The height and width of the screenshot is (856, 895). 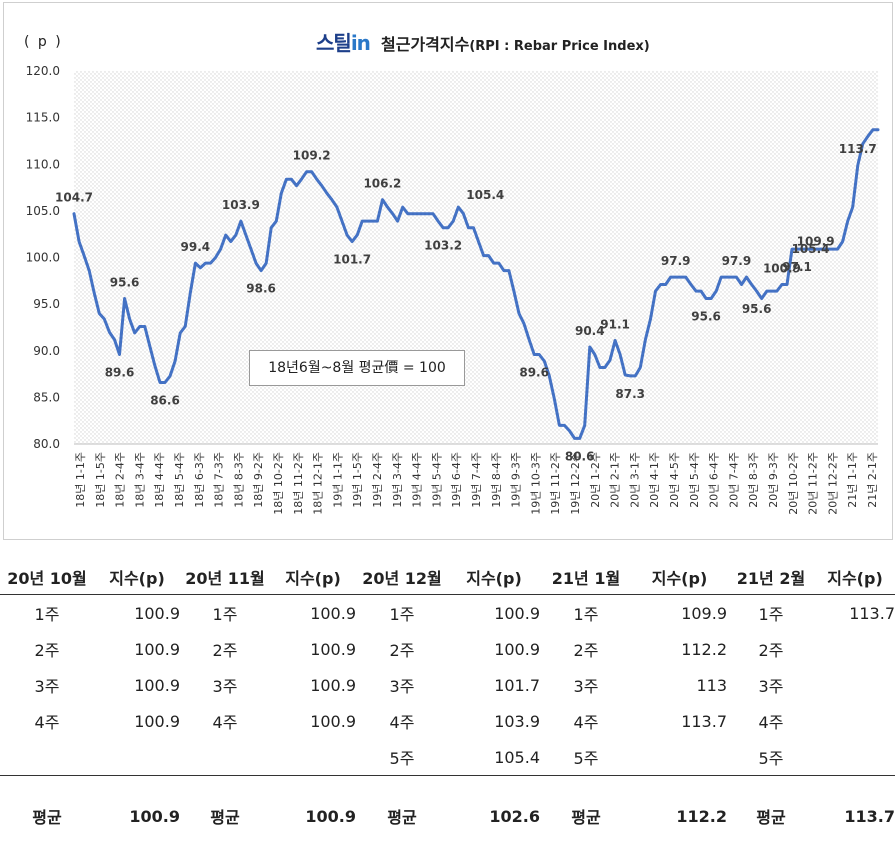 I want to click on index-cell: 101.7, so click(x=494, y=685).